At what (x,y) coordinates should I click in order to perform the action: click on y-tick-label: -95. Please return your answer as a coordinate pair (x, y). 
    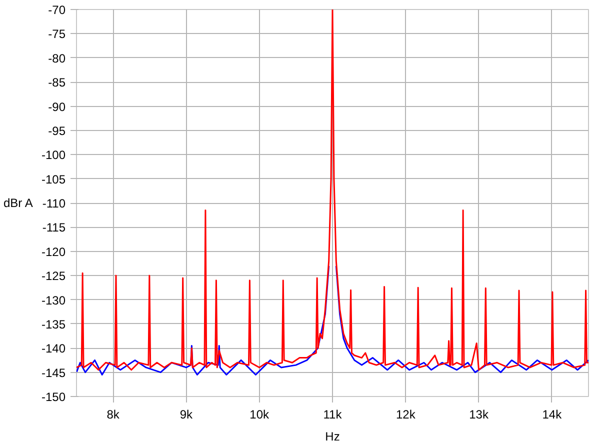
    Looking at the image, I should click on (57, 131).